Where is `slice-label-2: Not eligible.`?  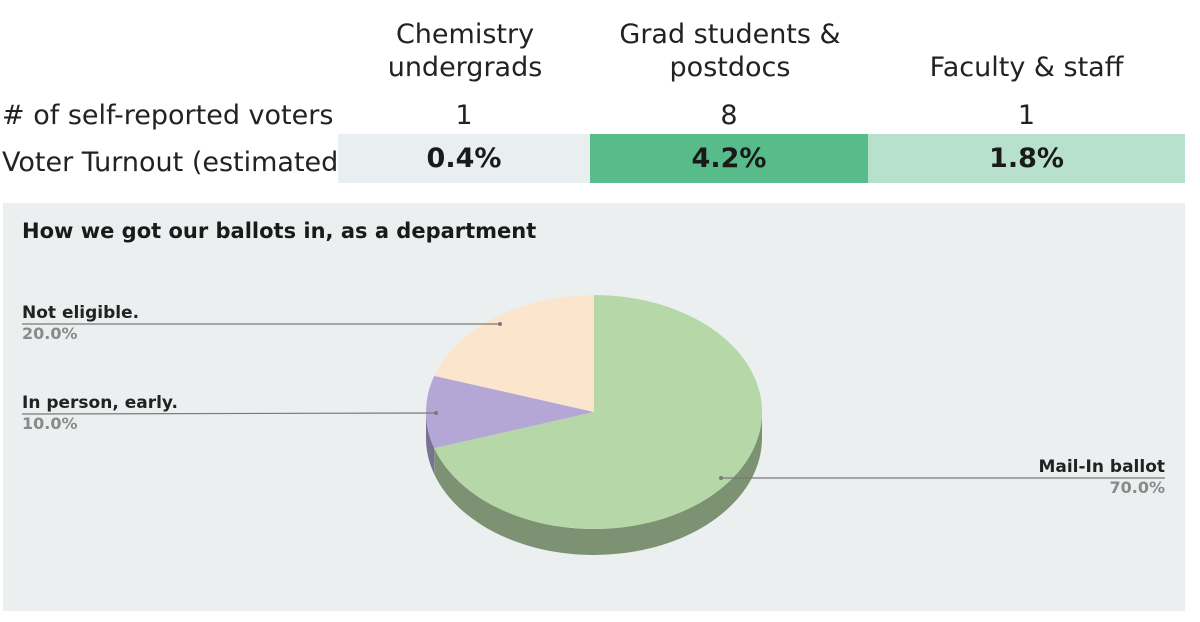
slice-label-2: Not eligible. is located at coordinates (80, 313).